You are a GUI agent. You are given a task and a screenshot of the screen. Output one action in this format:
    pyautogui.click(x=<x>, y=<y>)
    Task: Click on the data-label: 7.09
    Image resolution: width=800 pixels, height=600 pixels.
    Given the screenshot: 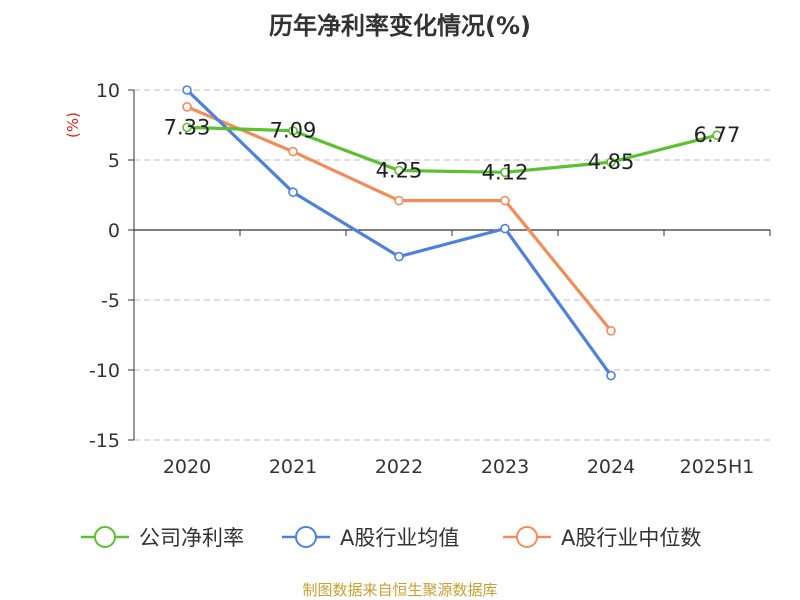 What is the action you would take?
    pyautogui.click(x=293, y=131)
    